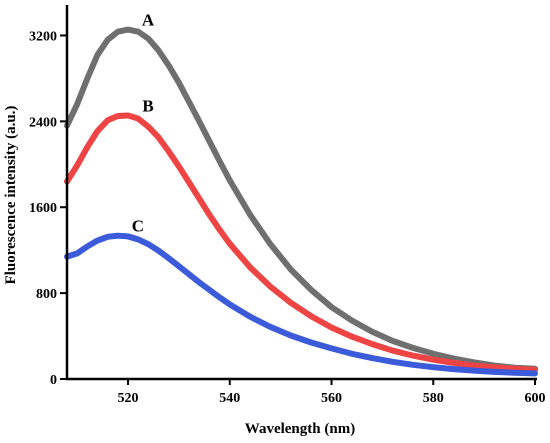 The height and width of the screenshot is (443, 550). I want to click on y-tick-label: 3200, so click(43, 36).